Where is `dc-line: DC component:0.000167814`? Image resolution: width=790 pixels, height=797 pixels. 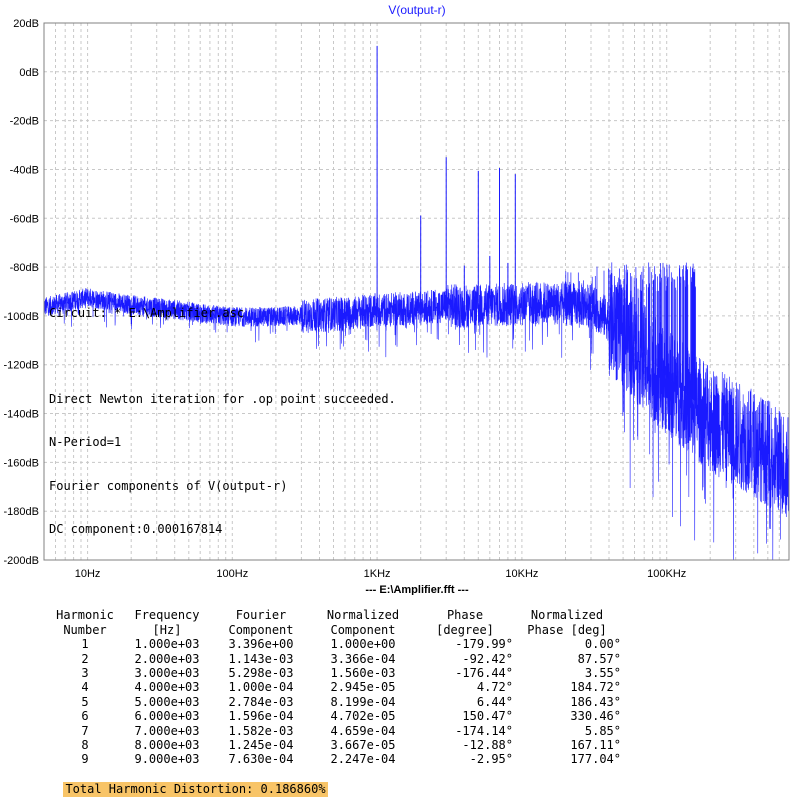 dc-line: DC component:0.000167814 is located at coordinates (136, 528).